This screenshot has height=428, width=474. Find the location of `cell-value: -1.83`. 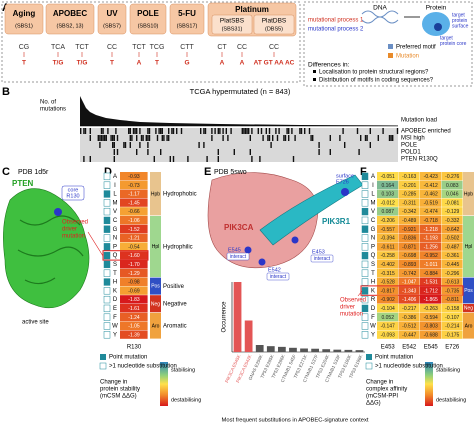

cell-value: -1.83 is located at coordinates (134, 300).